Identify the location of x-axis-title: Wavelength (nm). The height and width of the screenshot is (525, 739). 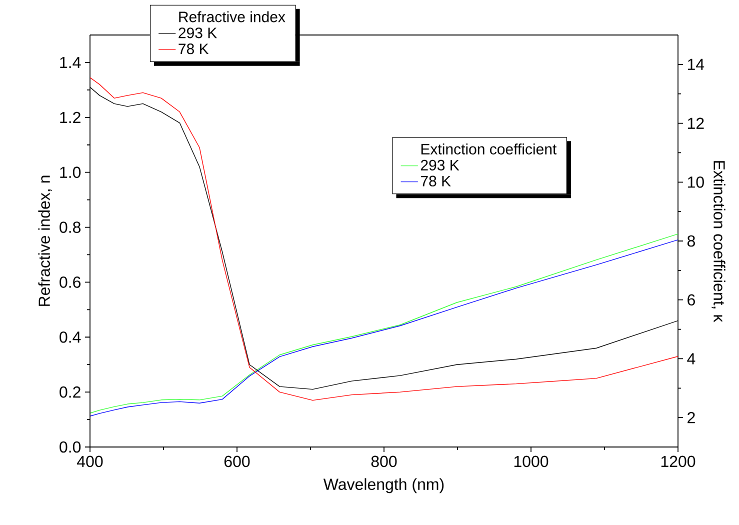
(383, 486).